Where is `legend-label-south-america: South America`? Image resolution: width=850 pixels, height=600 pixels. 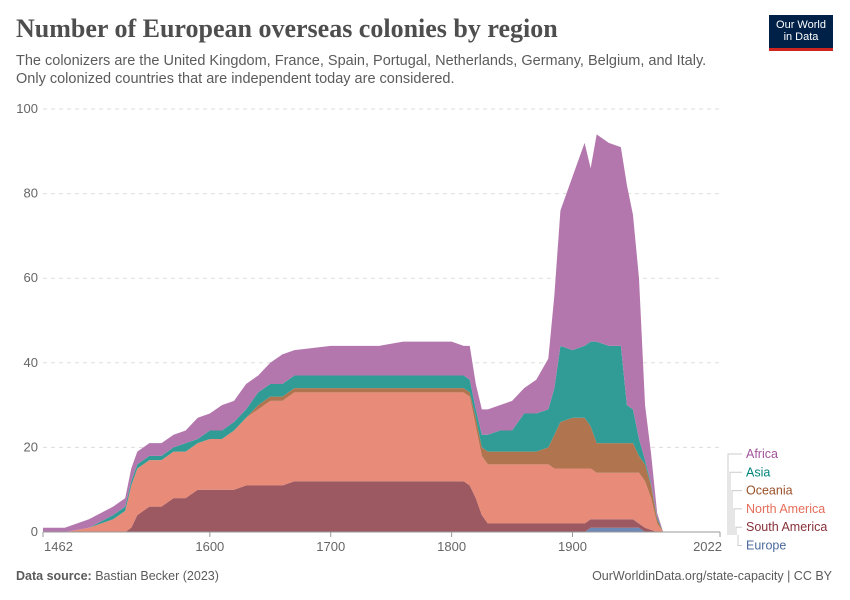 legend-label-south-america: South America is located at coordinates (786, 527).